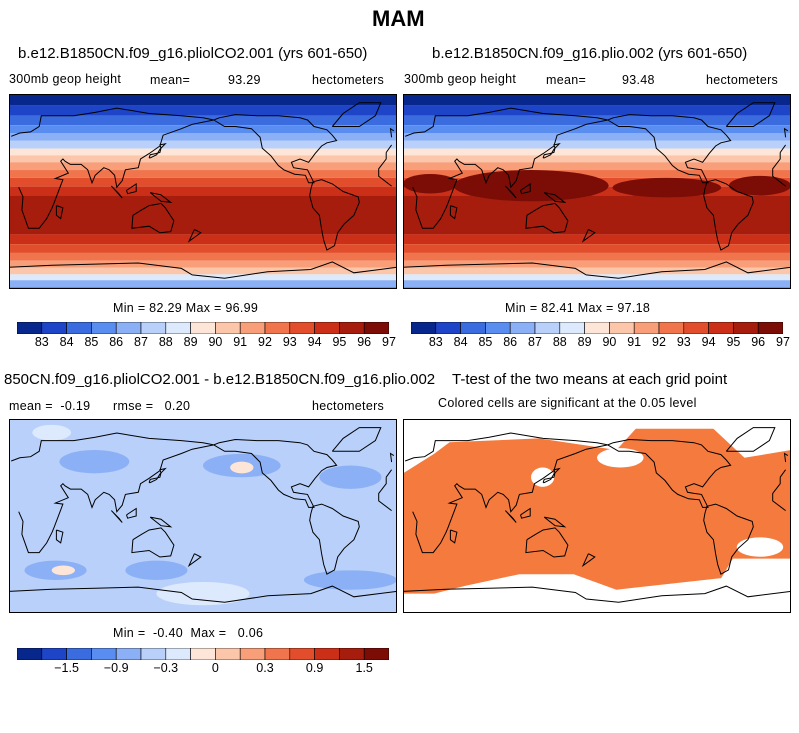 Image resolution: width=799 pixels, height=733 pixels. I want to click on colorbar-tick-label: 90, so click(609, 342).